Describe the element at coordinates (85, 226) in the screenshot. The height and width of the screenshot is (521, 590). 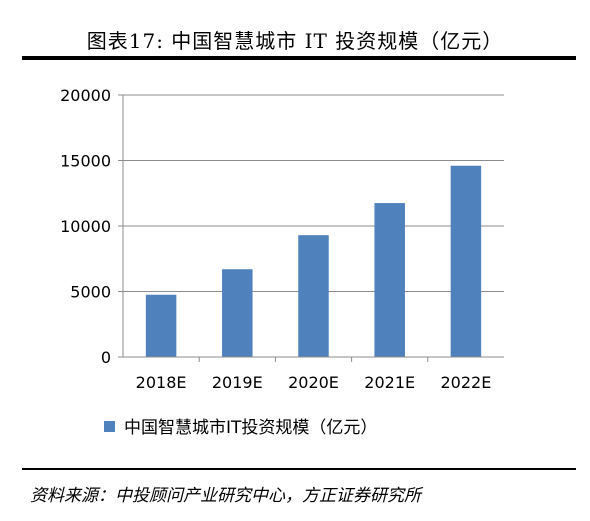
I see `y-tick-label: 10000` at that location.